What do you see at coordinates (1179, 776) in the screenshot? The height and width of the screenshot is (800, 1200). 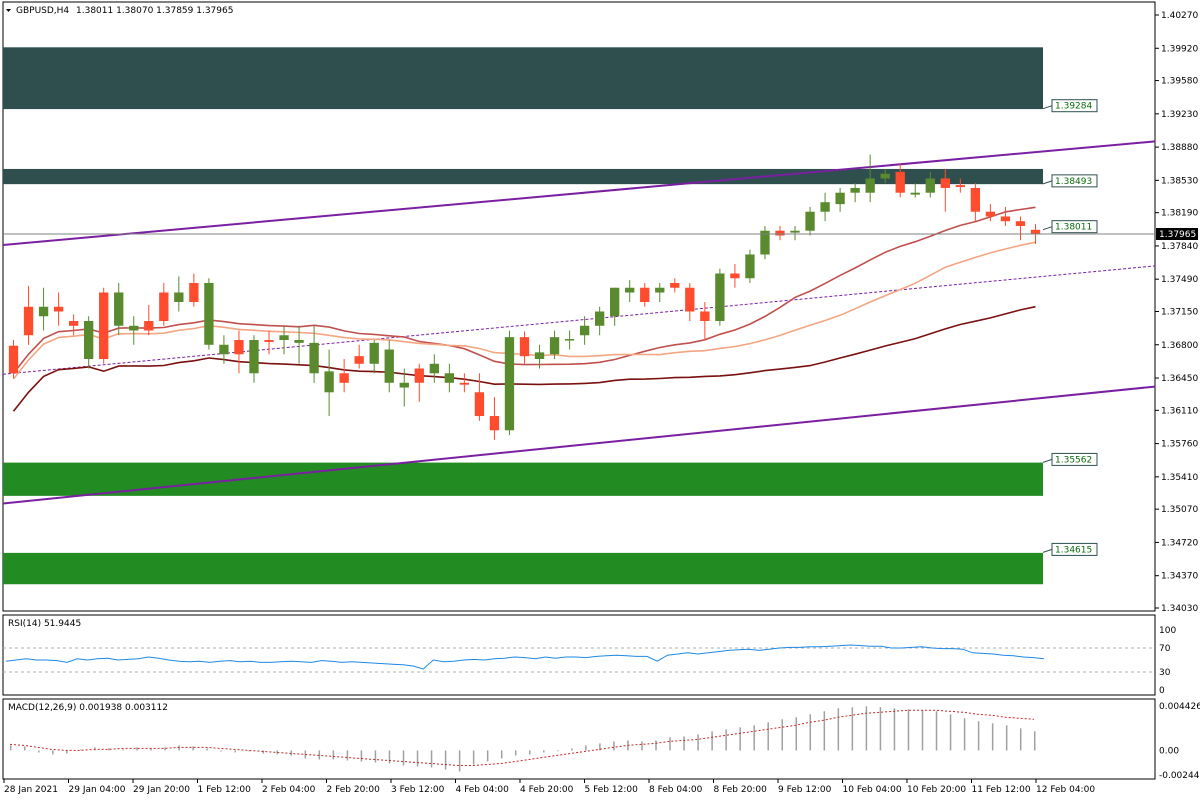 I see `macd-axis-label: -0.002449` at bounding box center [1179, 776].